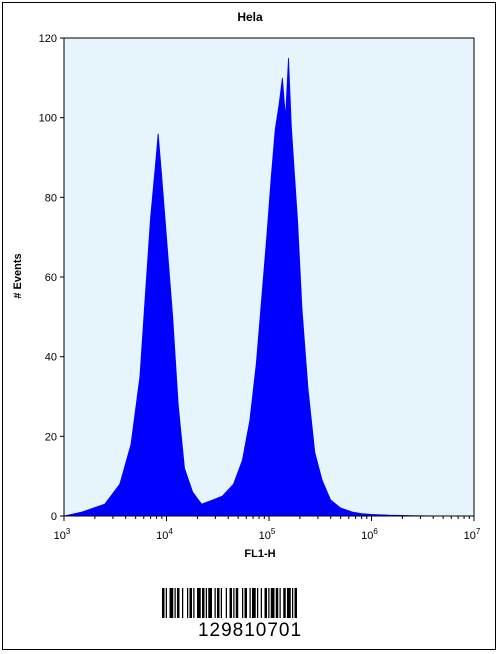  Describe the element at coordinates (472, 534) in the screenshot. I see `x-tick-label: 10⁷` at that location.